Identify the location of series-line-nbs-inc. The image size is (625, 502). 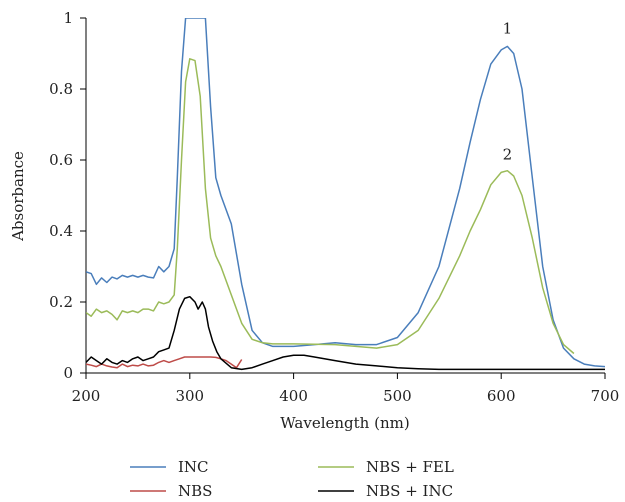
(345, 333).